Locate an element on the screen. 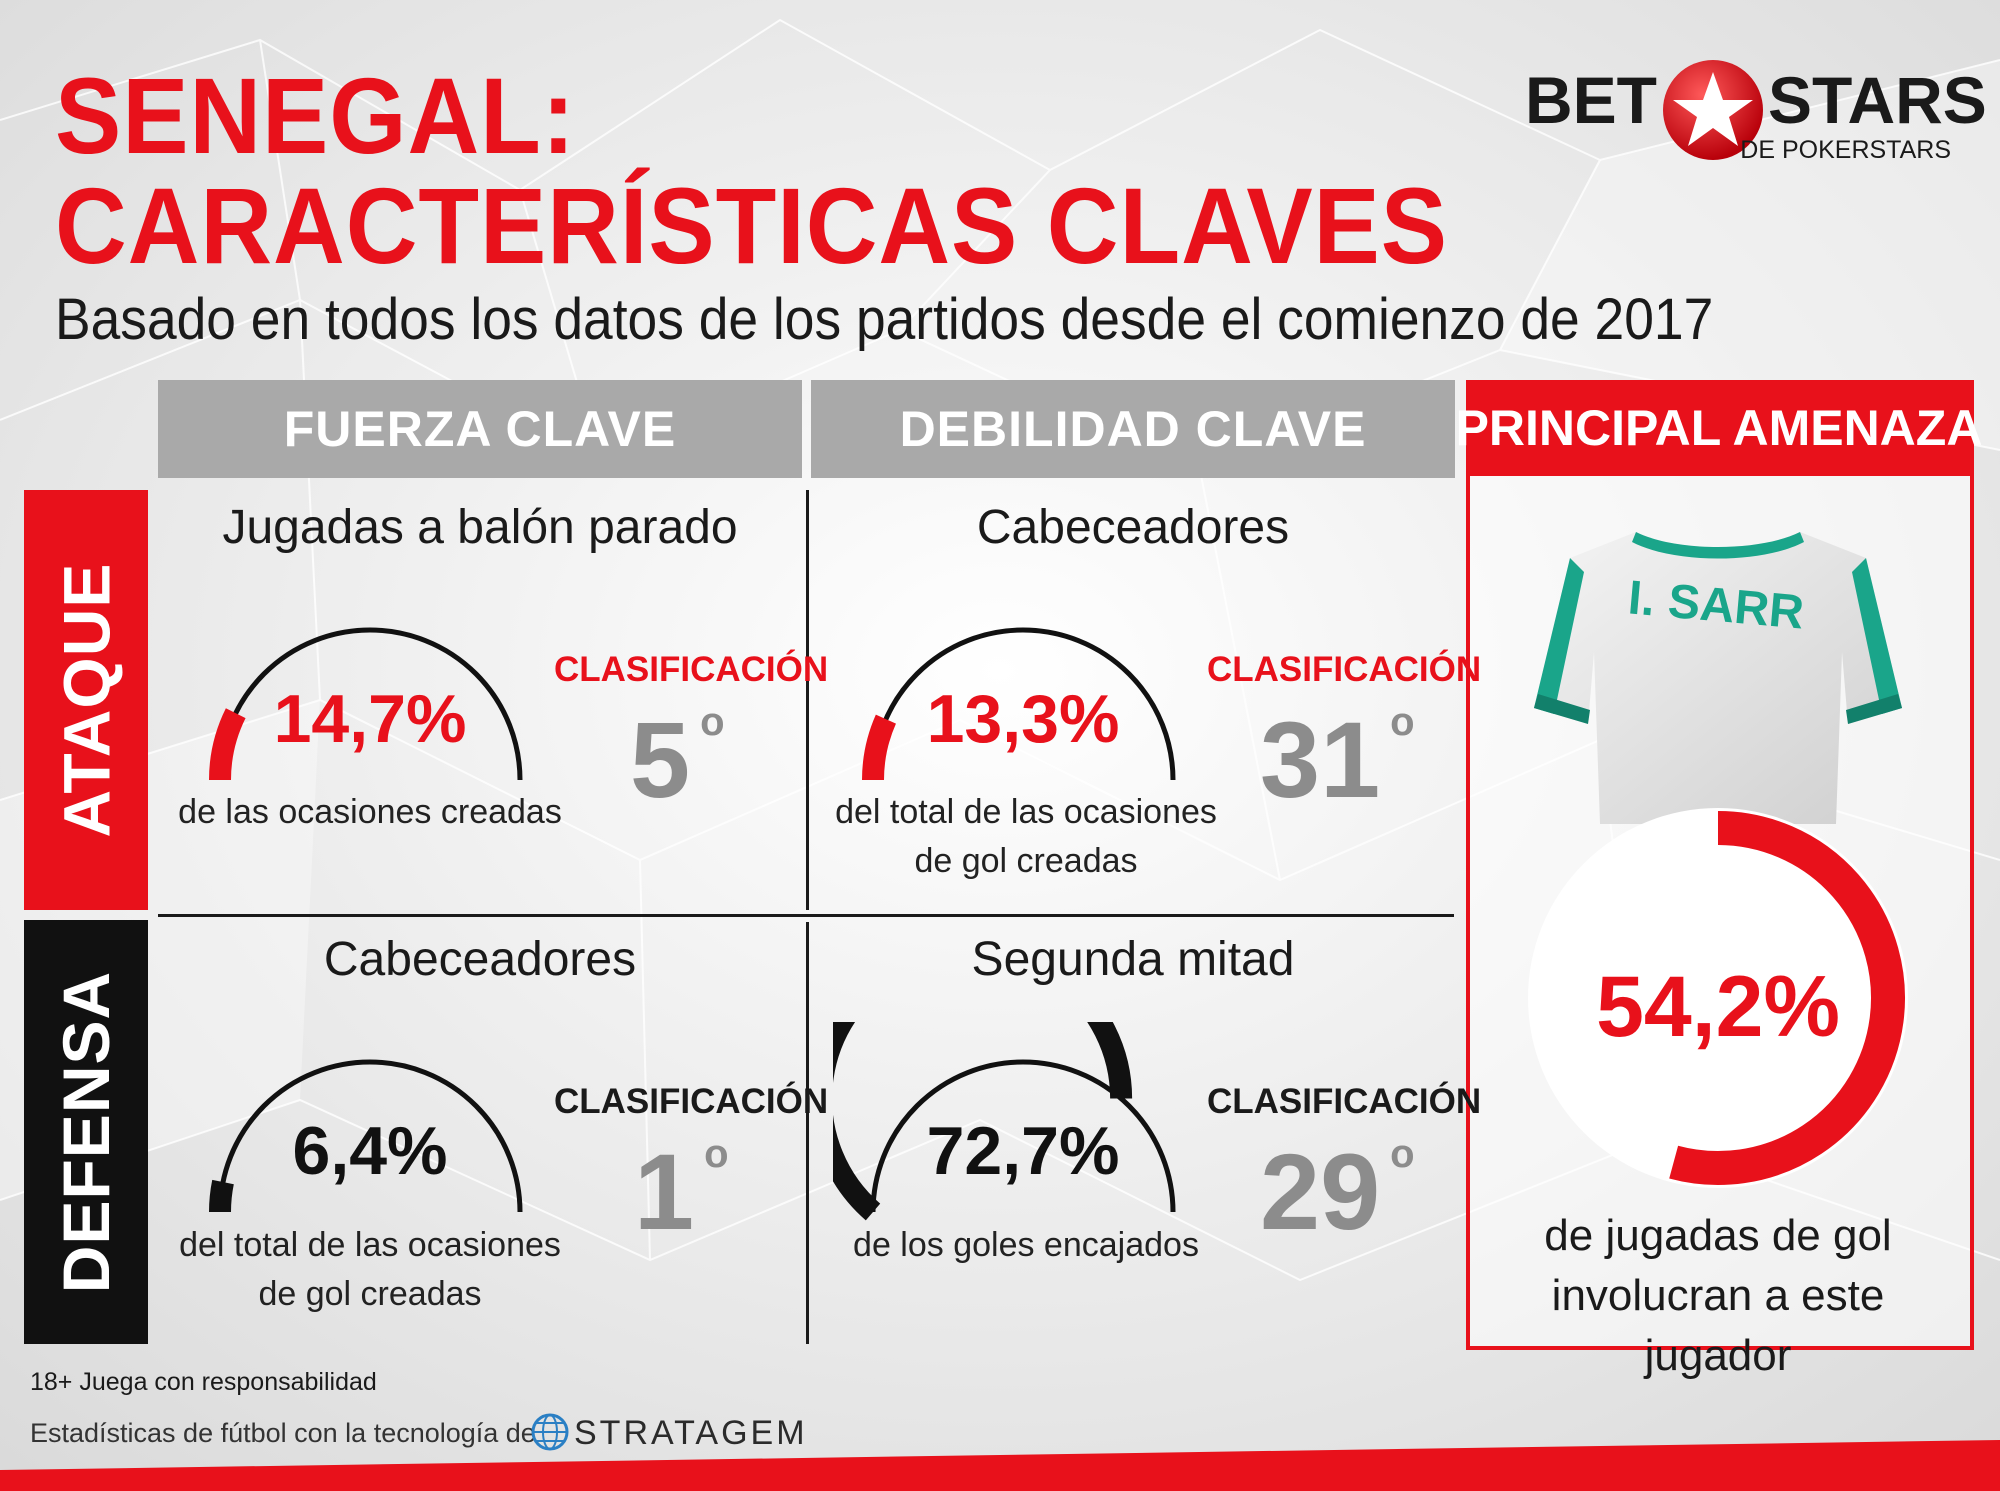 The image size is (2000, 1491). responsible-gaming-note: 18+ Juega con responsabilidad is located at coordinates (203, 1382).